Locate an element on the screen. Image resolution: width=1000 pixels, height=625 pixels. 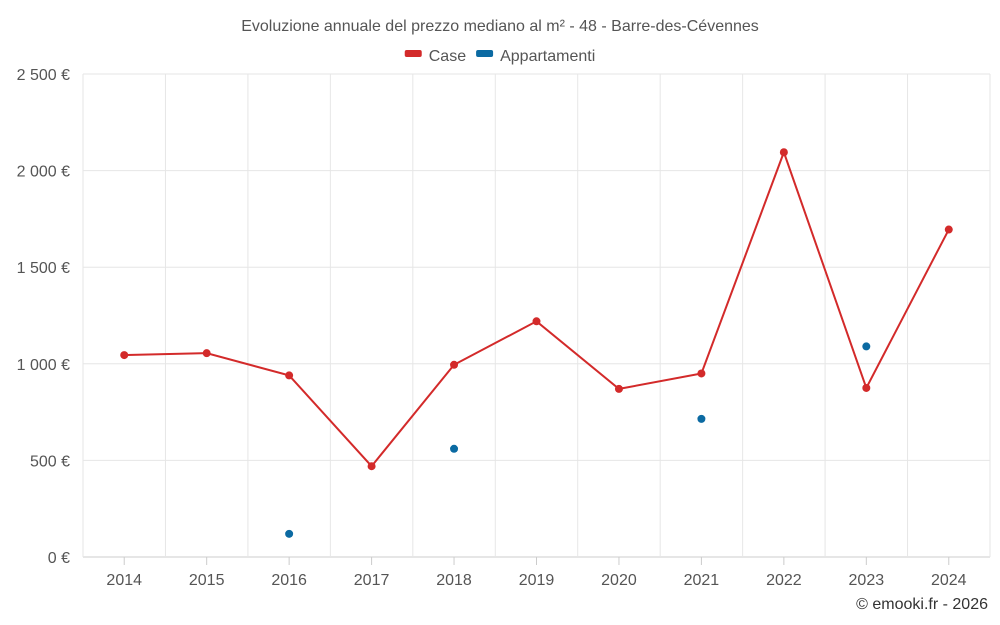
data-point-case-2024 is located at coordinates (948, 229).